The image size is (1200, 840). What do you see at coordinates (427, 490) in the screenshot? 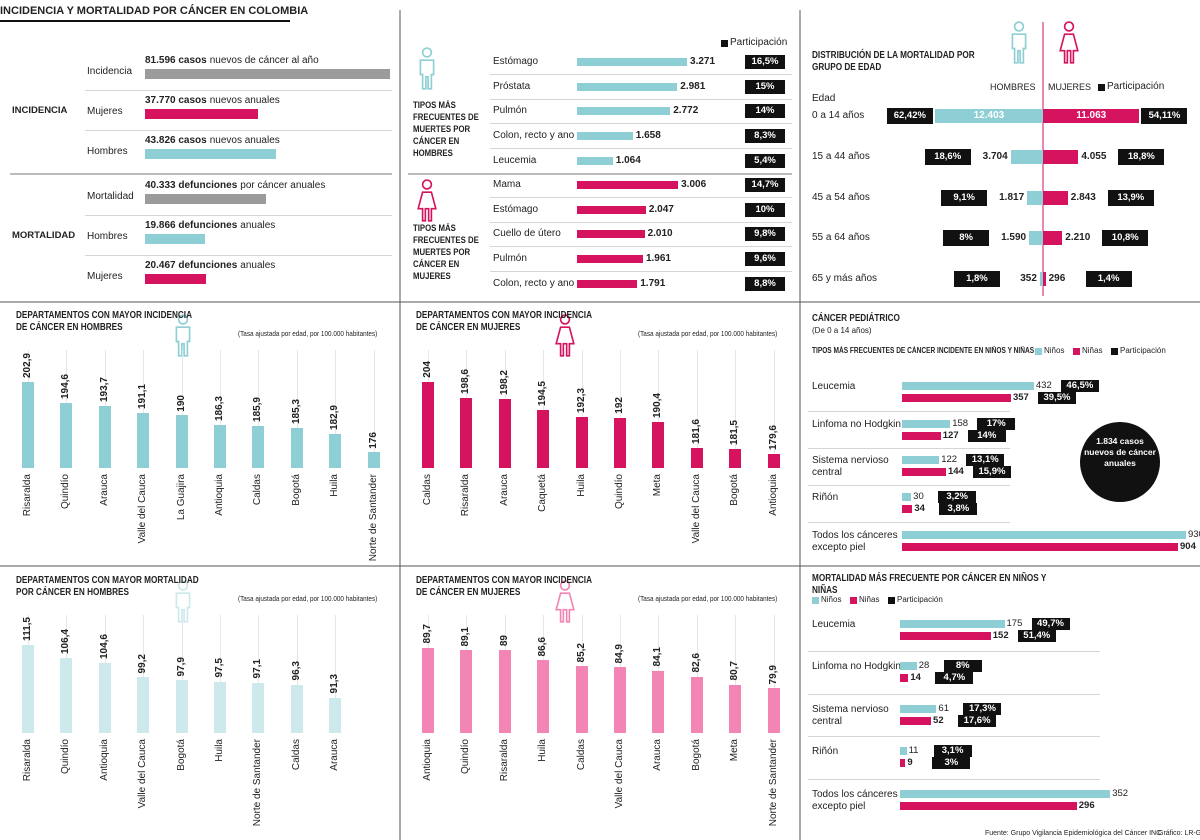
I see `category-label: Caldas` at bounding box center [427, 490].